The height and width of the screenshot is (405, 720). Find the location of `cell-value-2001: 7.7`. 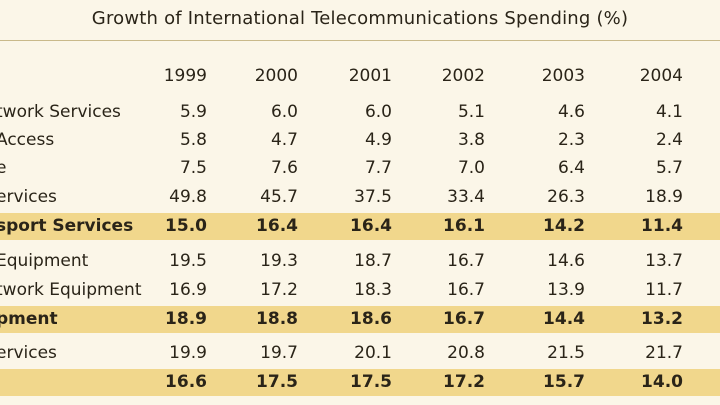

cell-value-2001: 7.7 is located at coordinates (378, 168).